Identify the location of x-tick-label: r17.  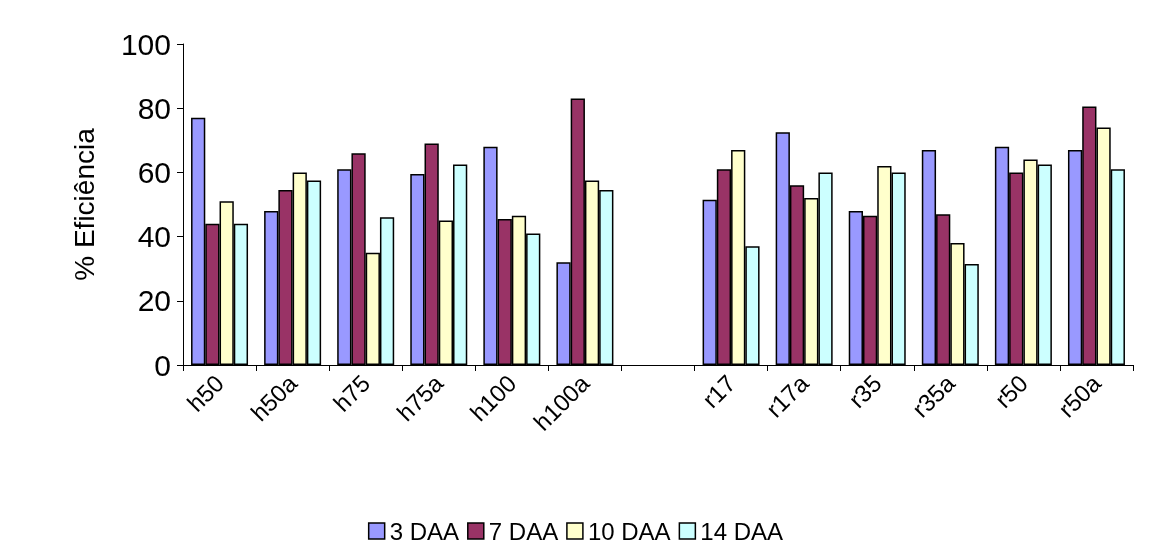
(719, 391).